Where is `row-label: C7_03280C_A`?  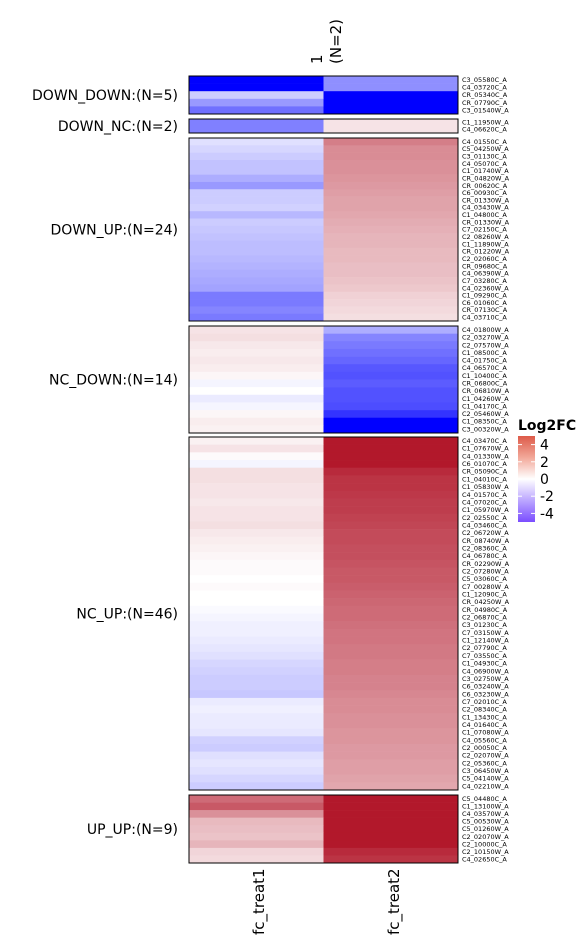
row-label: C7_03280C_A is located at coordinates (484, 281).